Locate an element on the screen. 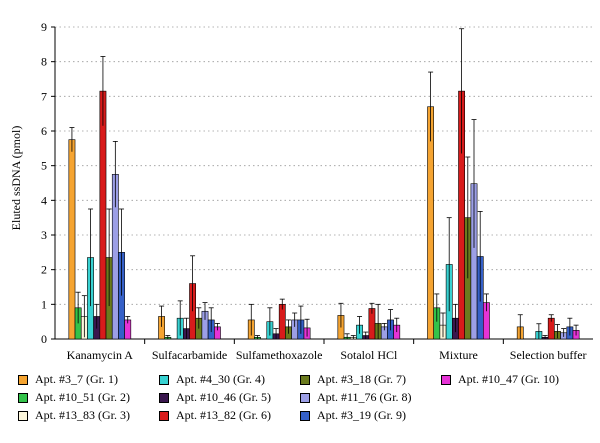 This screenshot has height=443, width=600. legend-item: Apt. #10_47 (Gr. 10) is located at coordinates (500, 379).